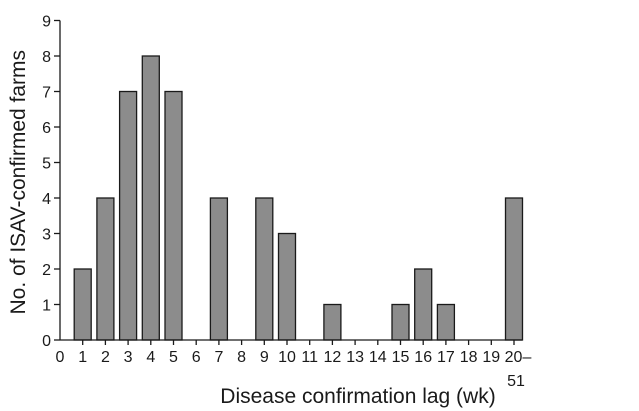 Image resolution: width=639 pixels, height=411 pixels. What do you see at coordinates (355, 357) in the screenshot?
I see `x-tick-label-13: 13` at bounding box center [355, 357].